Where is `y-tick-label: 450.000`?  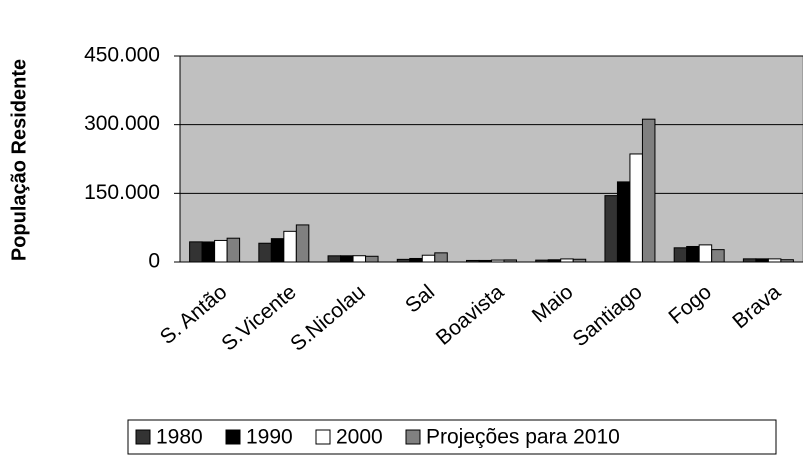 y-tick-label: 450.000 is located at coordinates (122, 55).